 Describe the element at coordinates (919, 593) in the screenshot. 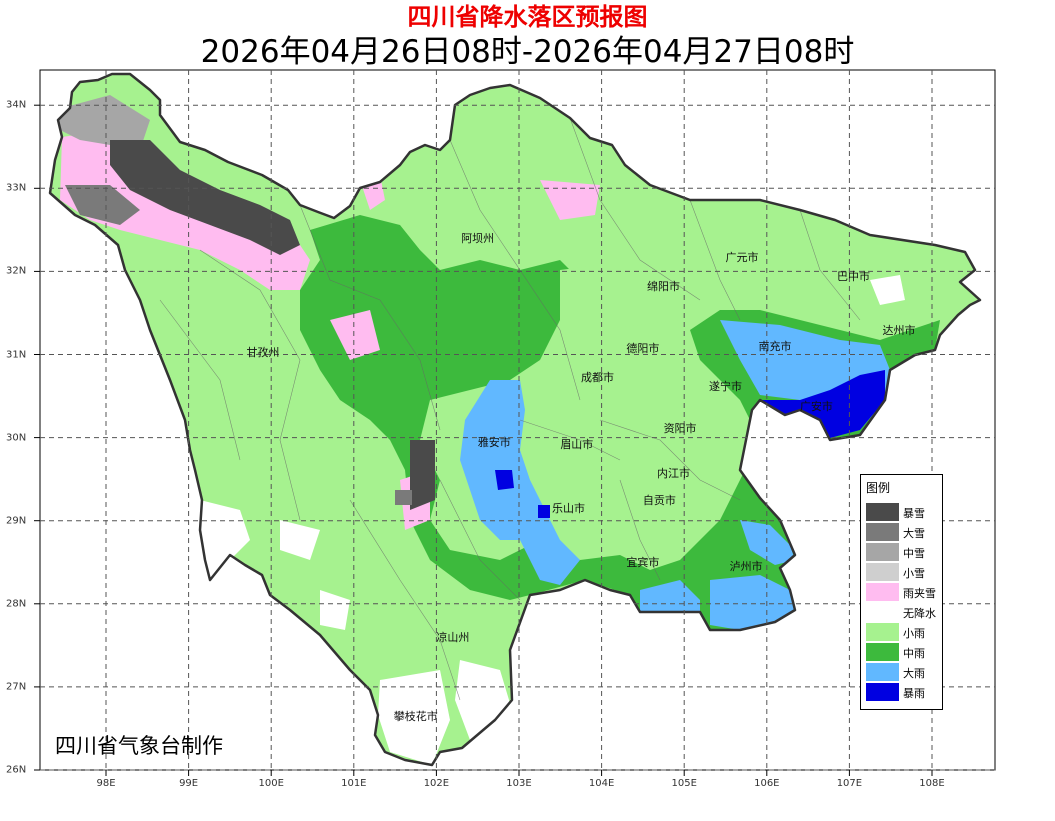

I see `legend-label: 雨夹雪` at that location.